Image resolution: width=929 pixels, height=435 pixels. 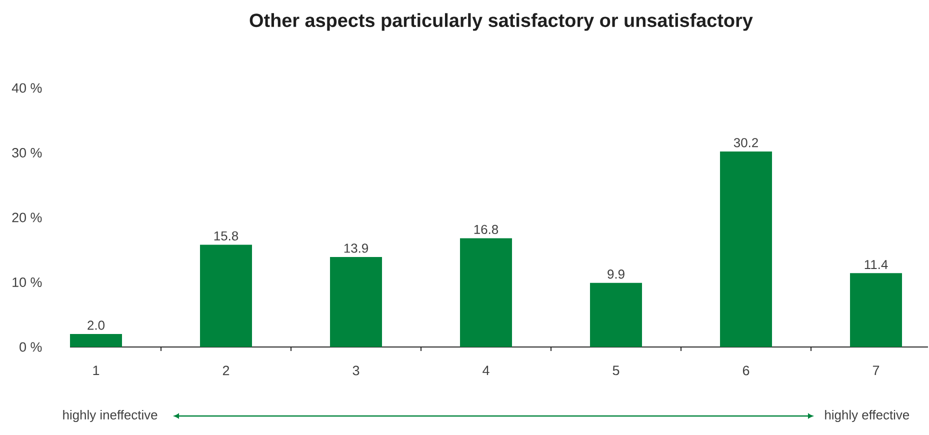 I want to click on x-tick-label: 3, so click(x=356, y=371).